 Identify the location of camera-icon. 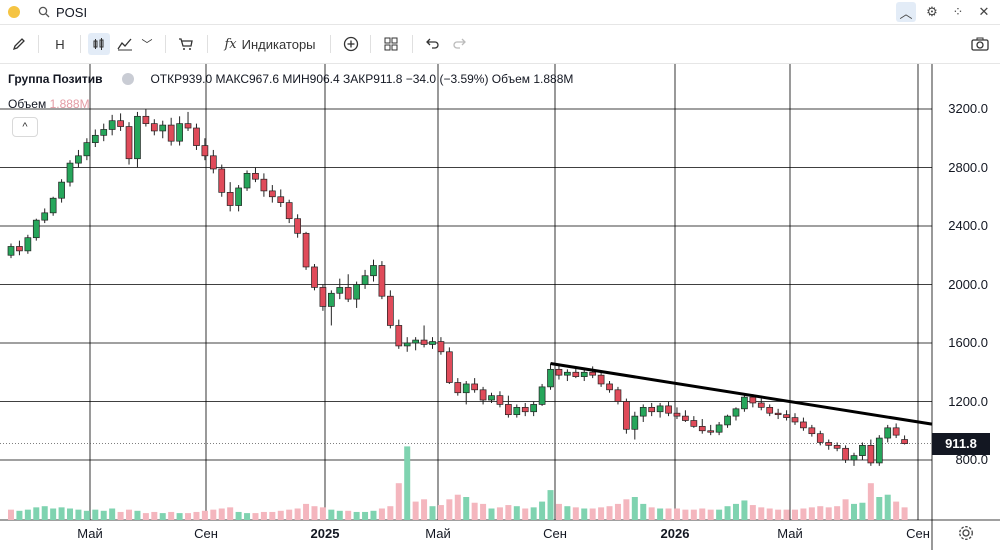
(980, 44).